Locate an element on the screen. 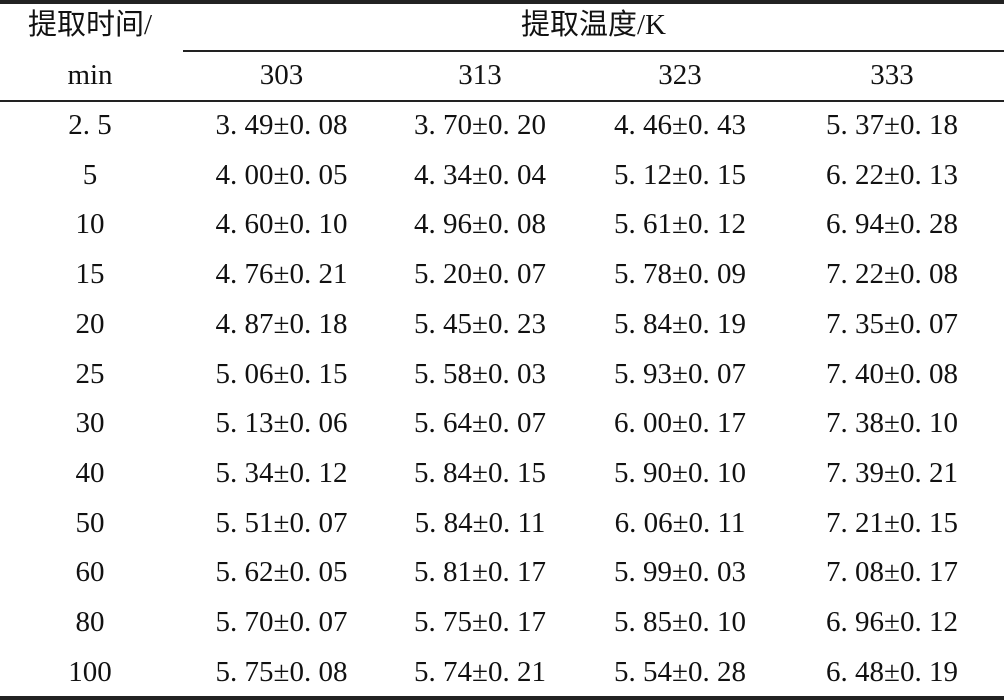 The image size is (1004, 700). value-cell: 7. 35±0. 07 is located at coordinates (892, 323).